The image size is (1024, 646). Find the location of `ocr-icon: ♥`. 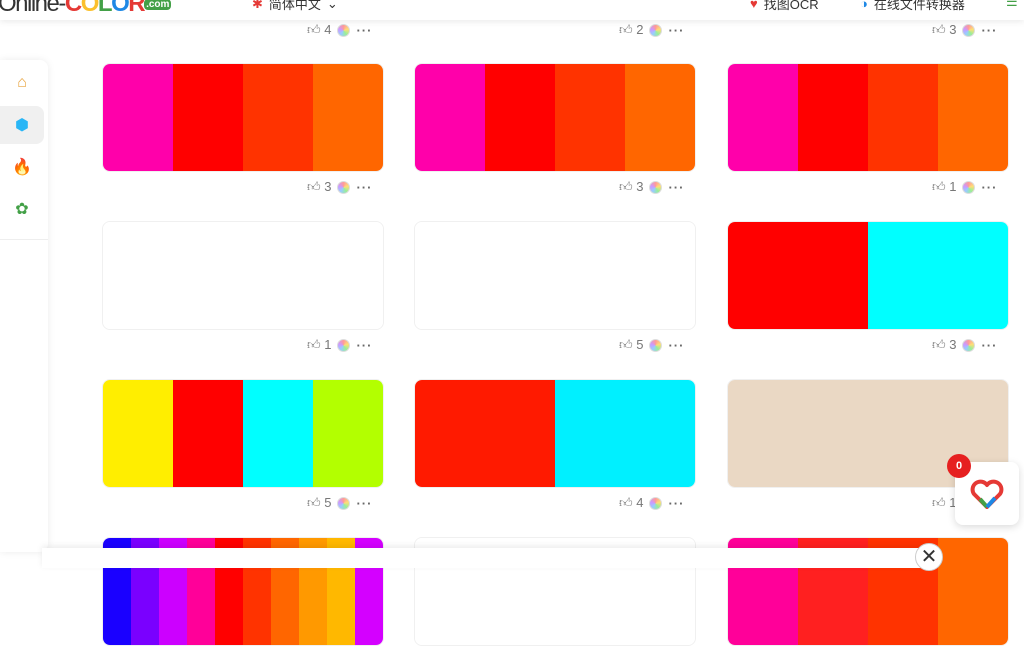

ocr-icon: ♥ is located at coordinates (754, 5).